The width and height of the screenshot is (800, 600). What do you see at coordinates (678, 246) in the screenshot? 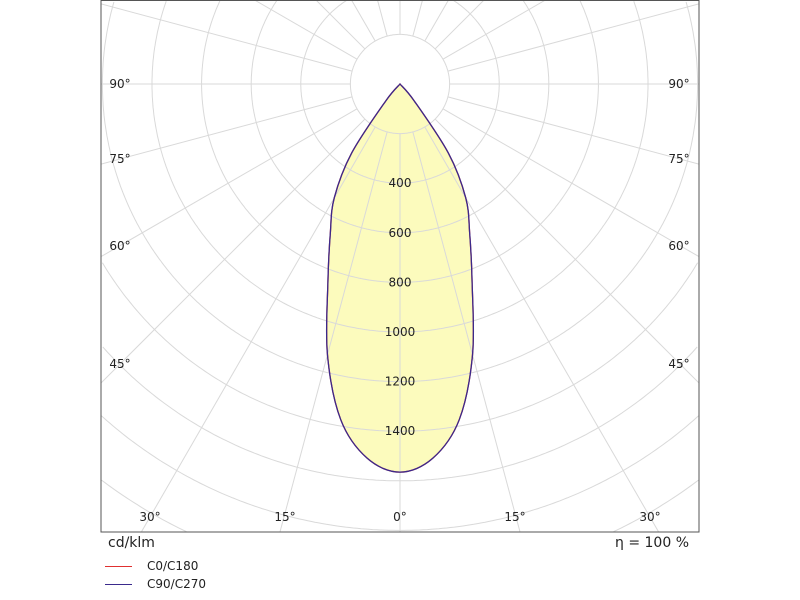
I see `angle-label-right: 60°` at bounding box center [678, 246].